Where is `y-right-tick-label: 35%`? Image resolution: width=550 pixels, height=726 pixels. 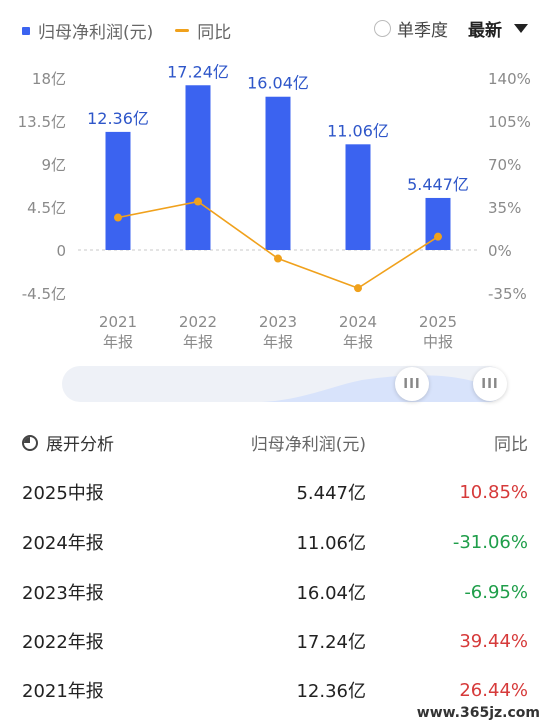 y-right-tick-label: 35% is located at coordinates (504, 208).